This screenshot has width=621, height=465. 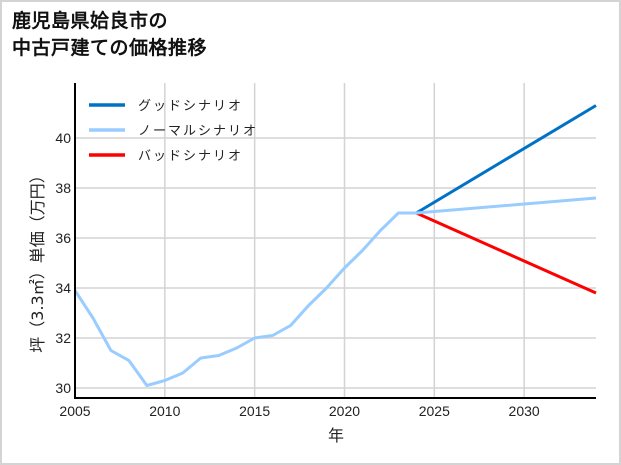 What do you see at coordinates (63, 188) in the screenshot?
I see `y-tick-label: 38` at bounding box center [63, 188].